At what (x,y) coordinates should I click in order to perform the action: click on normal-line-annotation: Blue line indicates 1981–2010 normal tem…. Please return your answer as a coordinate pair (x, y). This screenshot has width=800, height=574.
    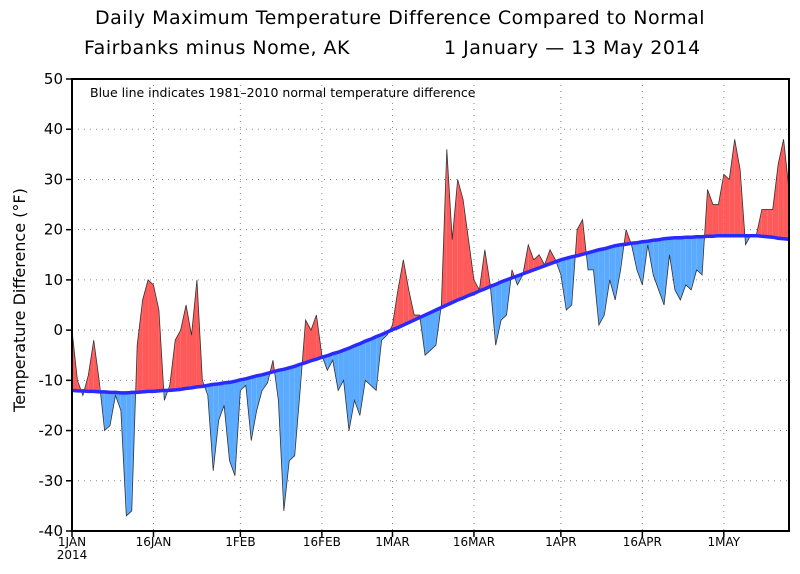
    Looking at the image, I should click on (283, 92).